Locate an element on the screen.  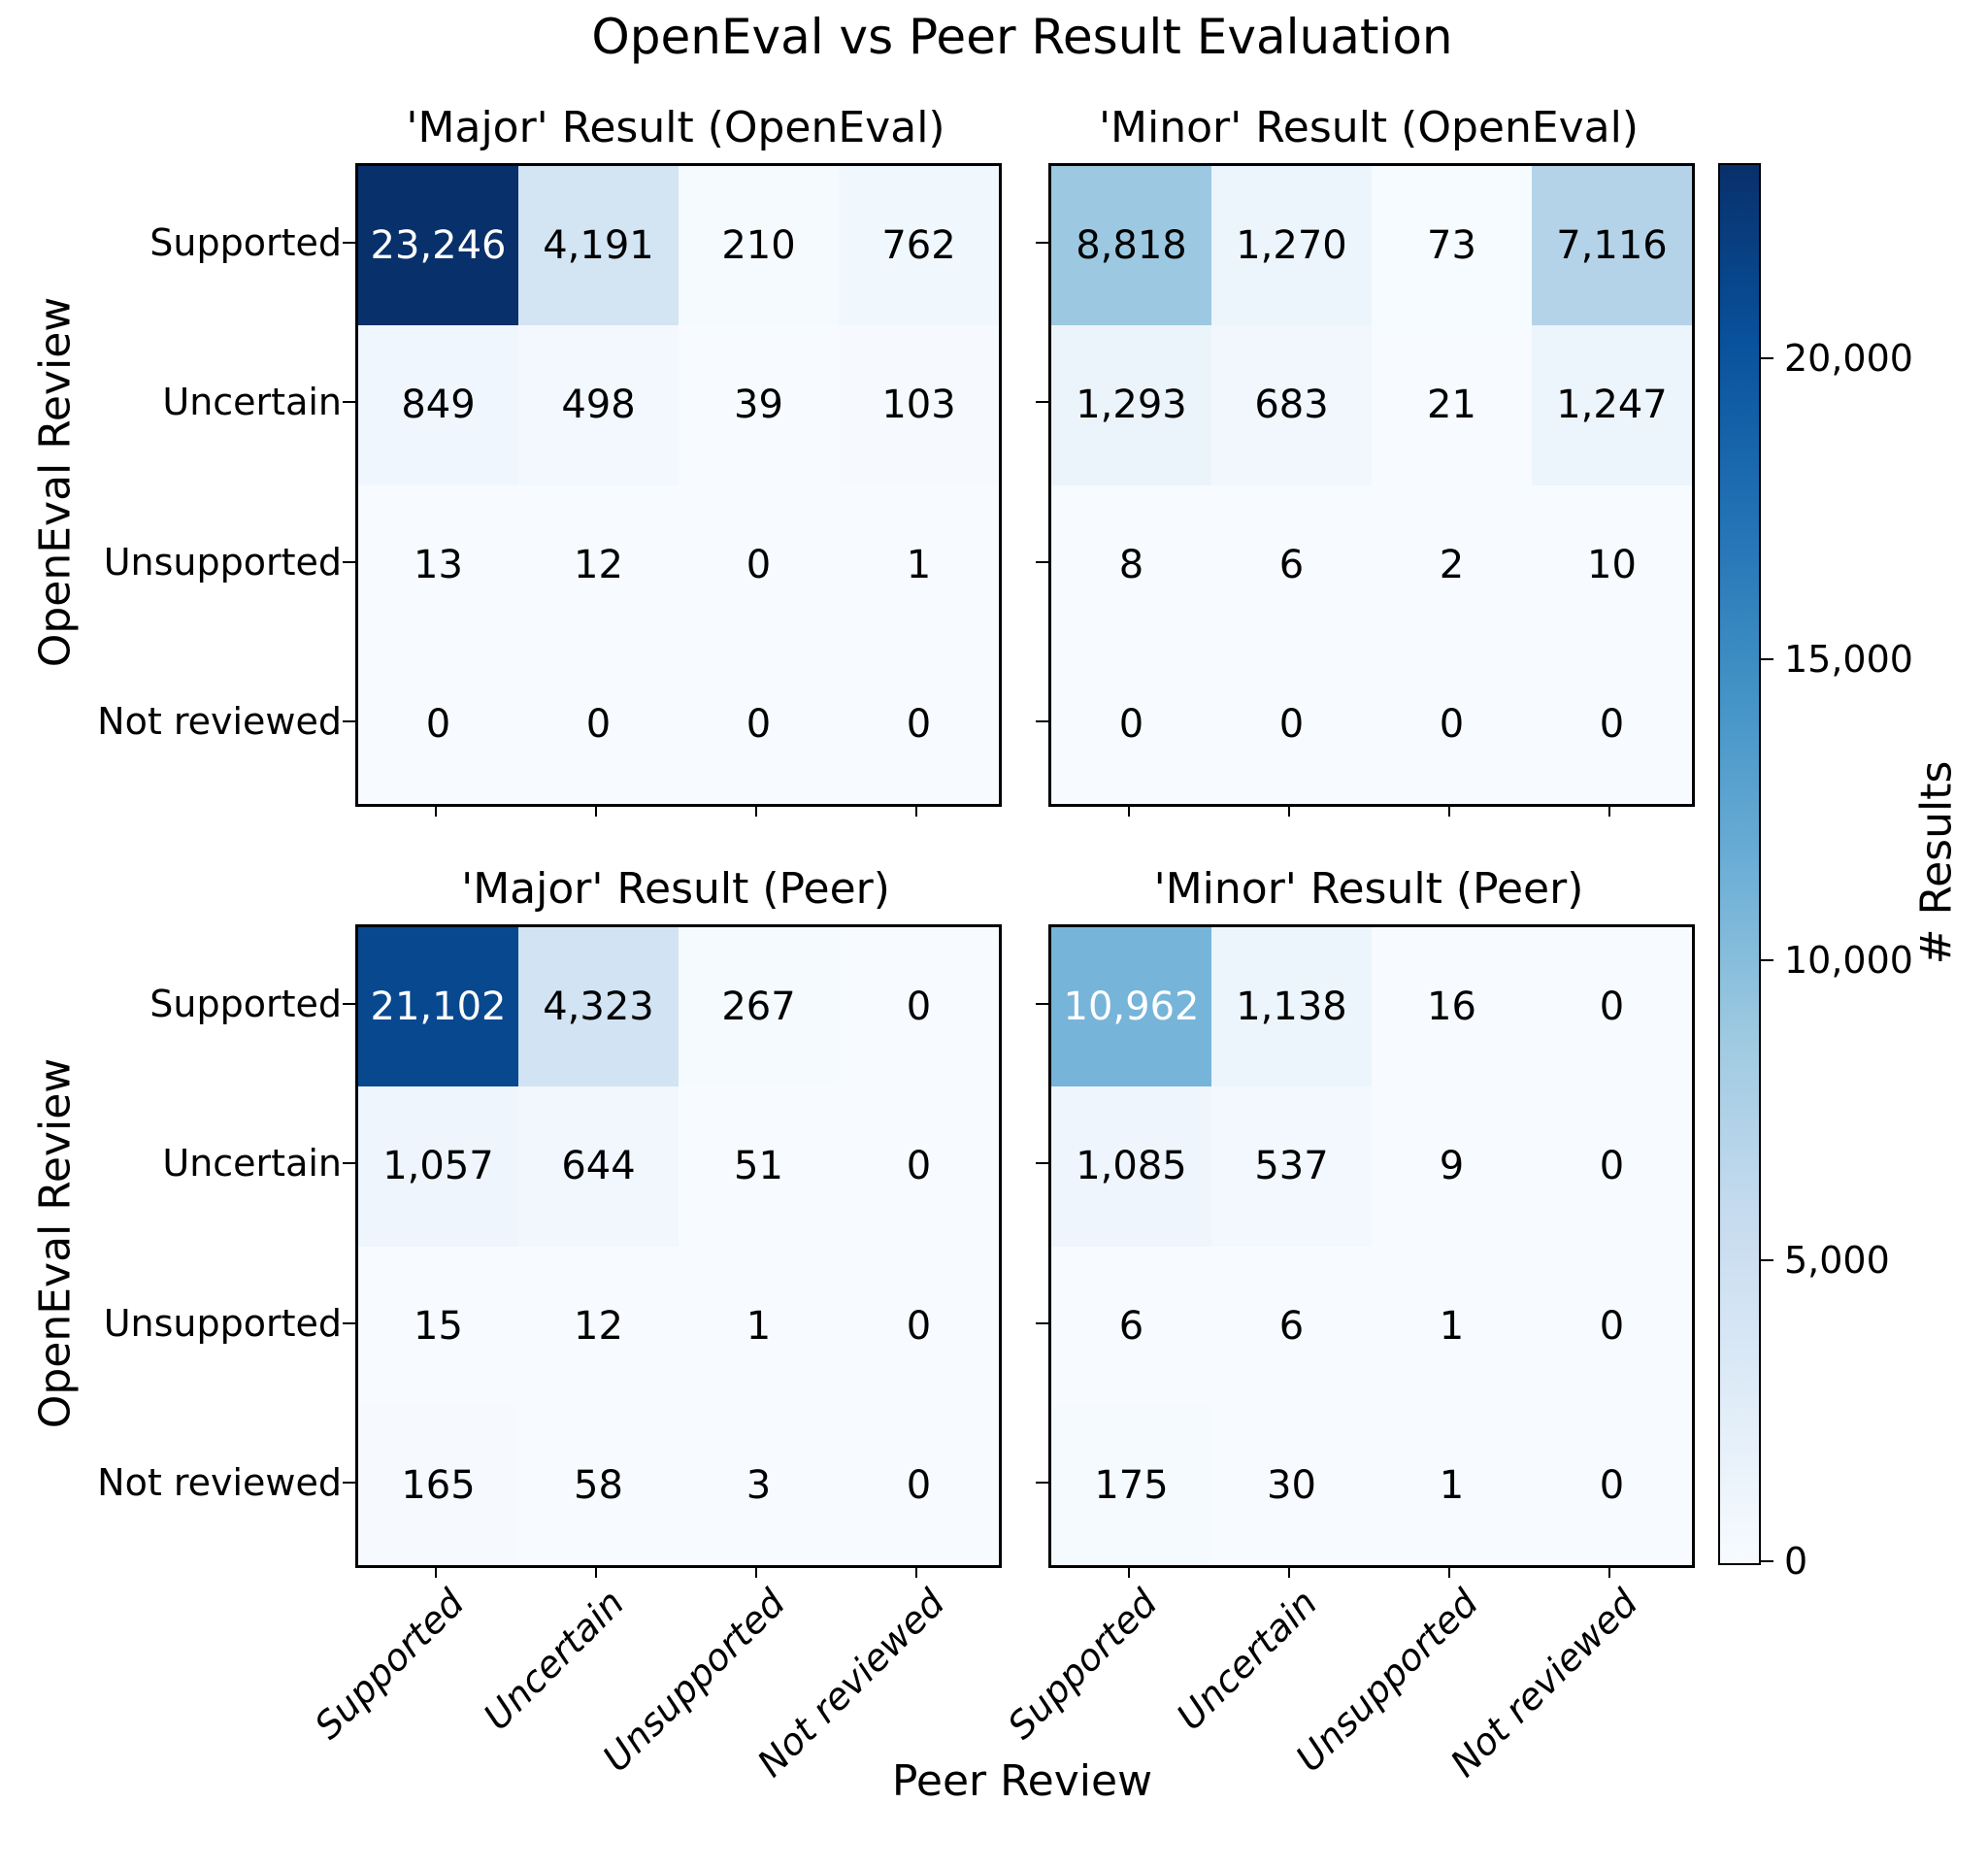
colorbar-axis-label-text: # Results is located at coordinates (1937, 862).